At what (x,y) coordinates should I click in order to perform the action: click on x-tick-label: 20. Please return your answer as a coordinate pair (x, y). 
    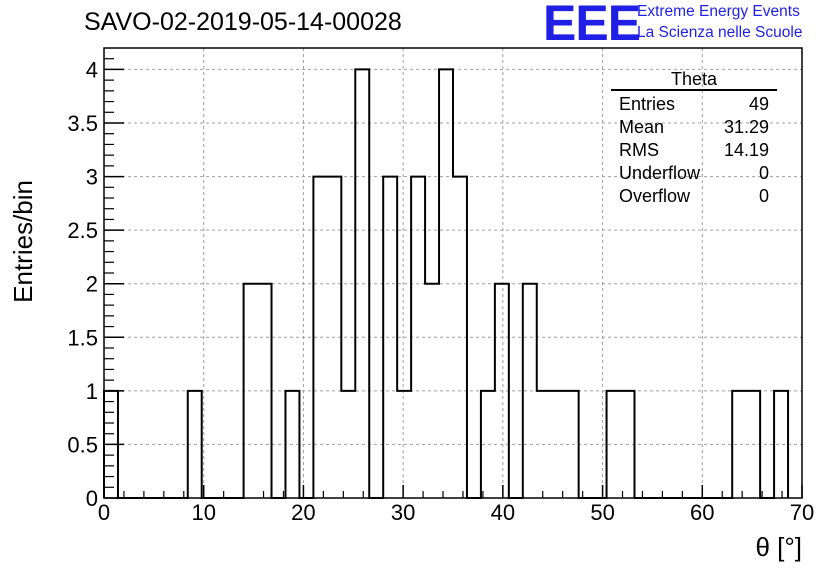
    Looking at the image, I should click on (303, 512).